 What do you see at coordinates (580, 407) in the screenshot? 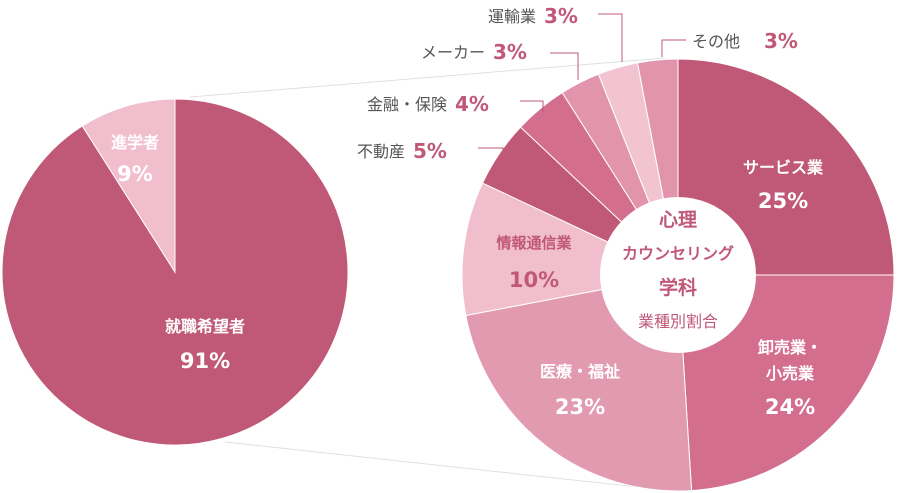
I see `pct-medical: 23%` at bounding box center [580, 407].